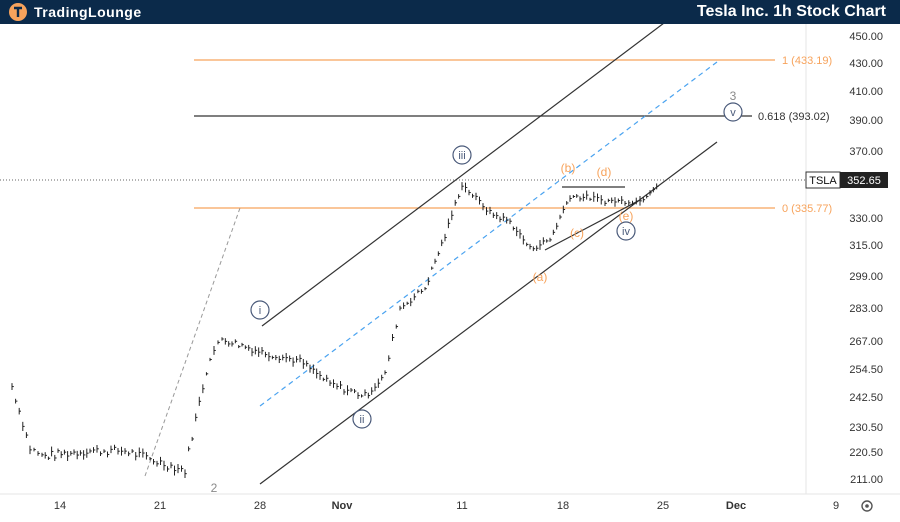 The image size is (900, 522). Describe the element at coordinates (563, 506) in the screenshot. I see `x-tick: 18` at that location.